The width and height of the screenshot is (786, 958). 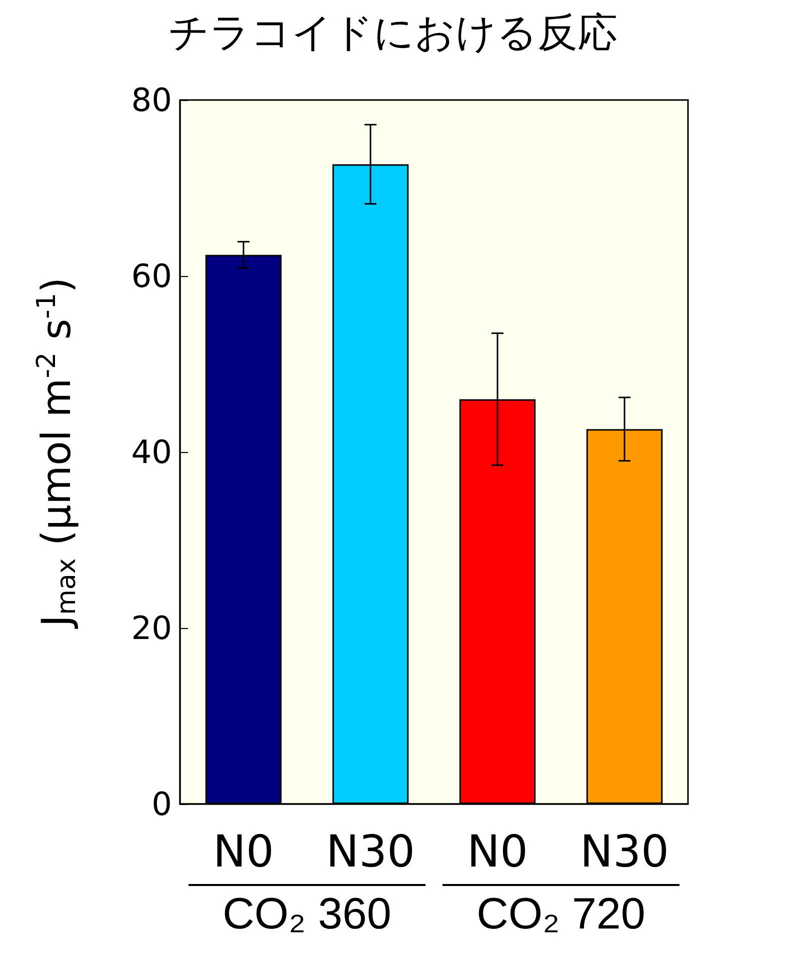 I want to click on y-tick-label: 0, so click(x=162, y=804).